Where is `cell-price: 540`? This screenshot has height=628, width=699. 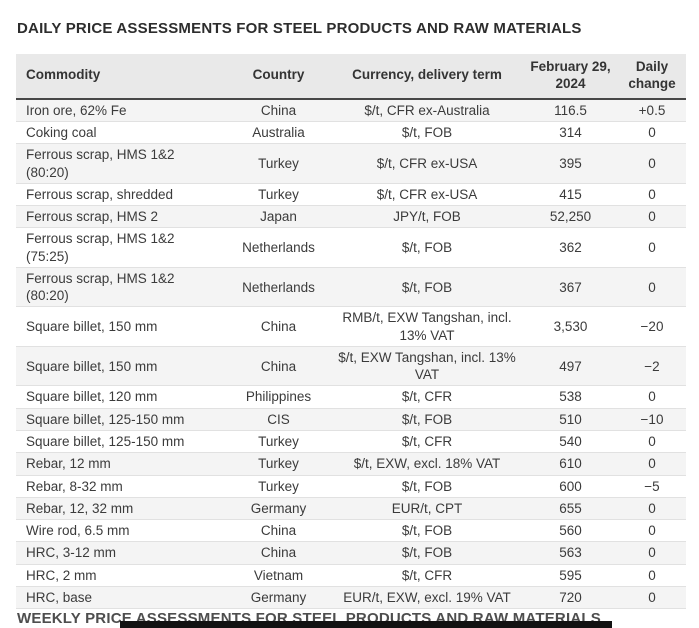
cell-price: 540 is located at coordinates (570, 442).